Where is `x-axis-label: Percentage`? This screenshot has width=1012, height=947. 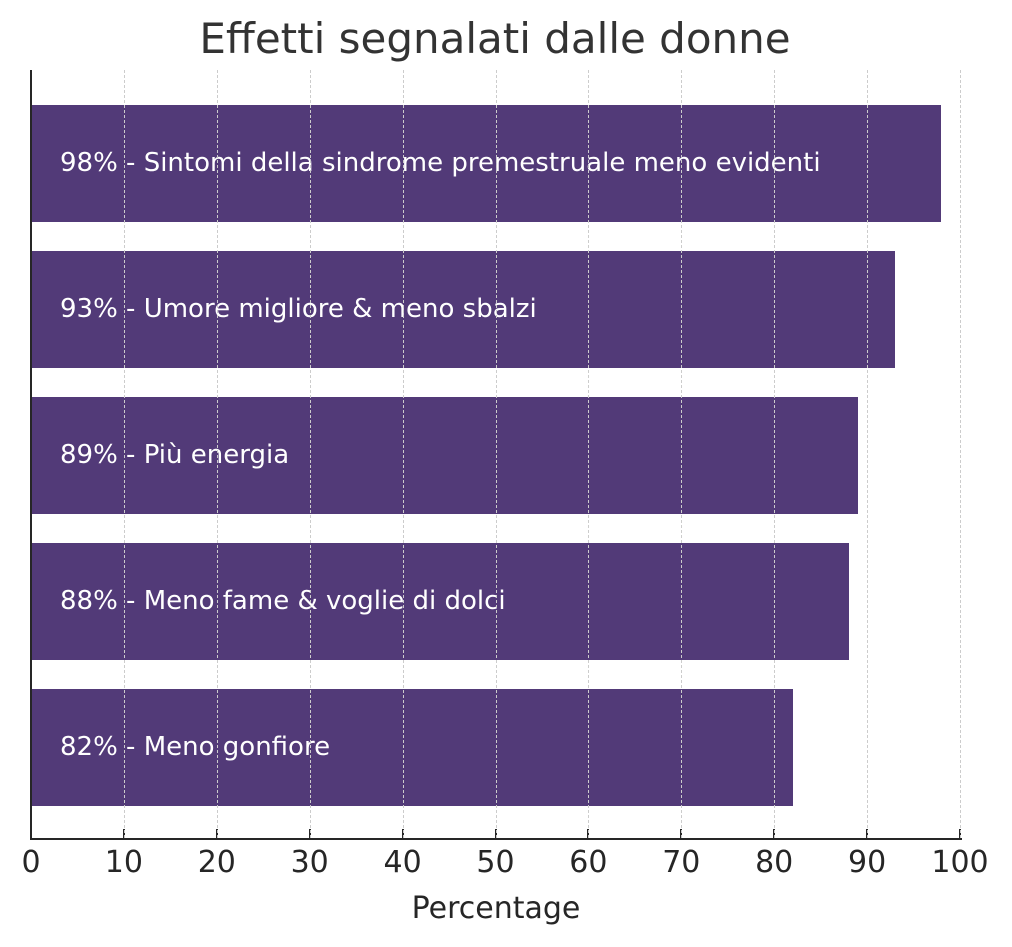 x-axis-label: Percentage is located at coordinates (496, 908).